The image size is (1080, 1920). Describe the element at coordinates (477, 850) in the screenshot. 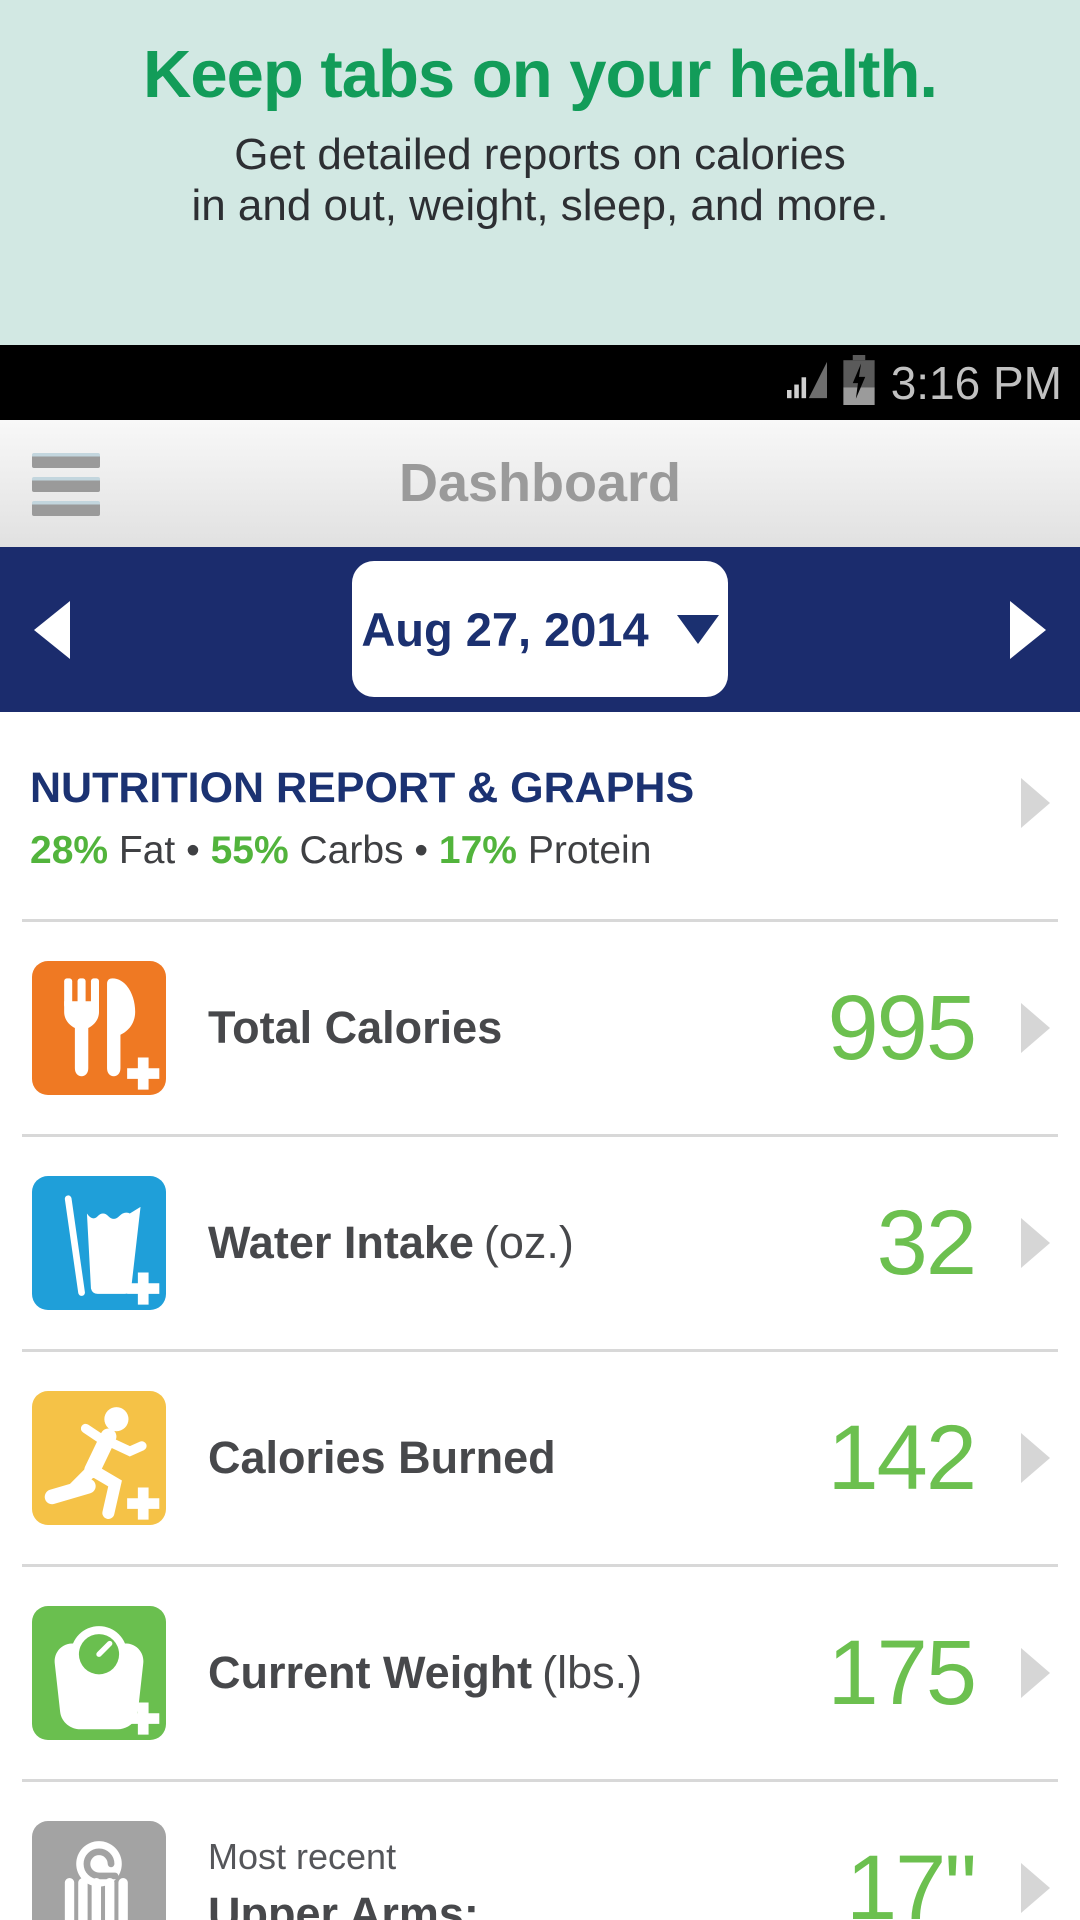

I see `protein-percent: 17%` at that location.